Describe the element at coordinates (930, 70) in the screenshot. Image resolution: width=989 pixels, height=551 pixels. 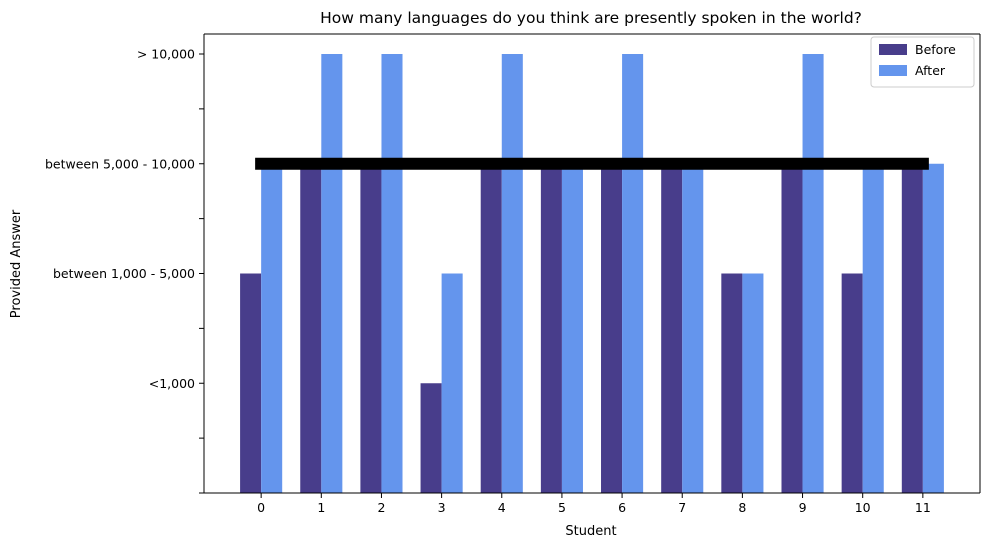
I see `legend-label-after: After` at that location.